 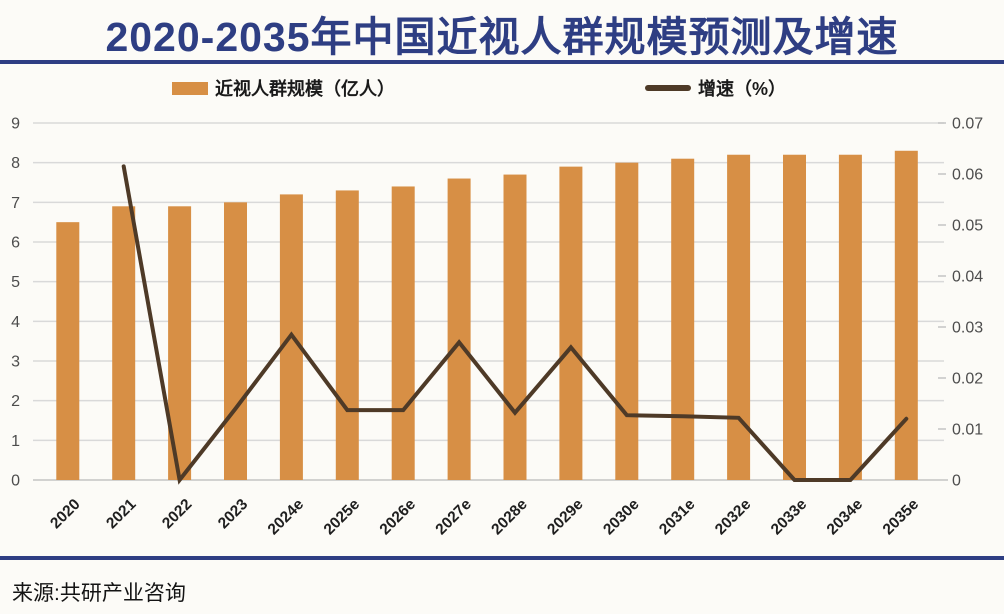 I want to click on x-axis-label-2035e: 2035e, so click(x=901, y=517).